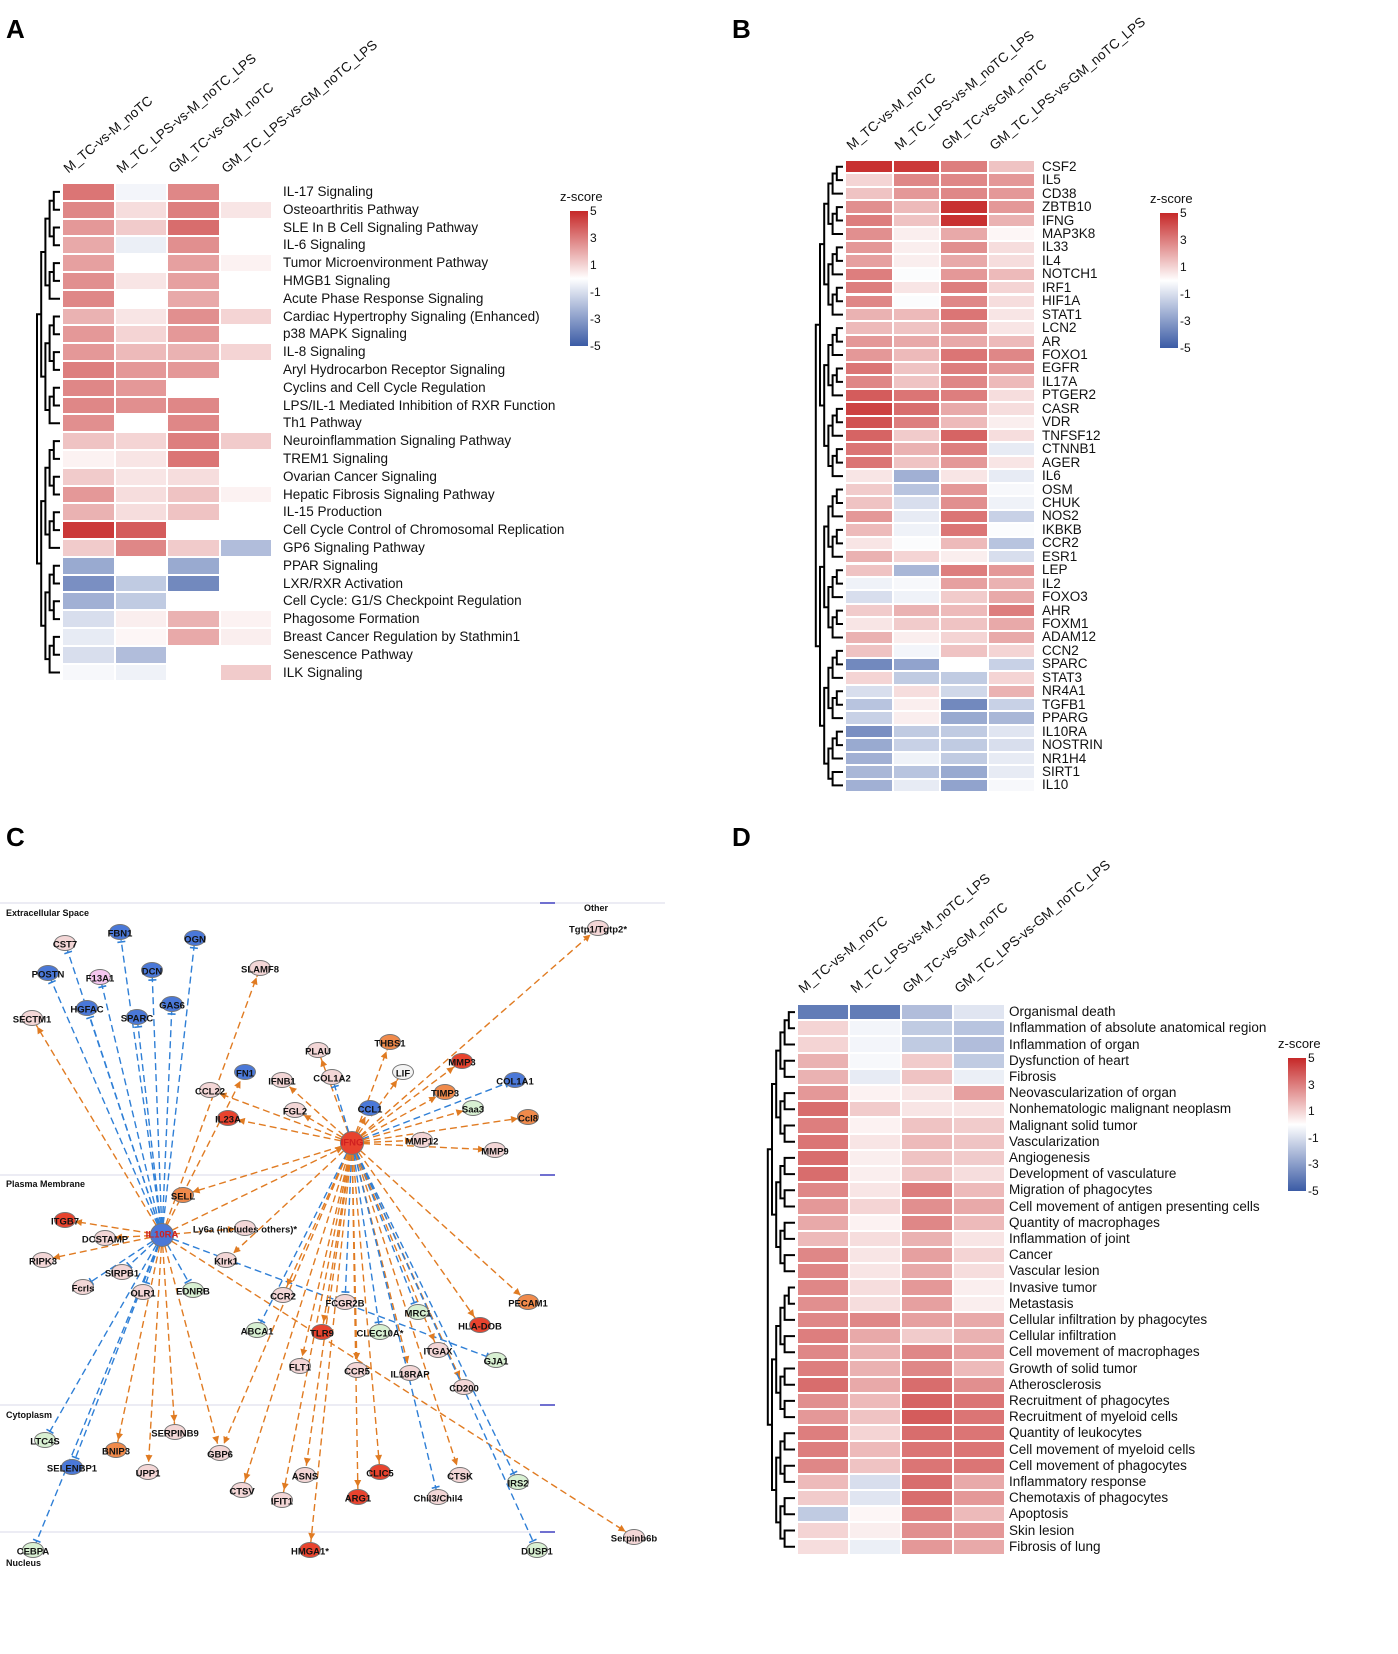  I want to click on legend-tick: 5, so click(1311, 1058).